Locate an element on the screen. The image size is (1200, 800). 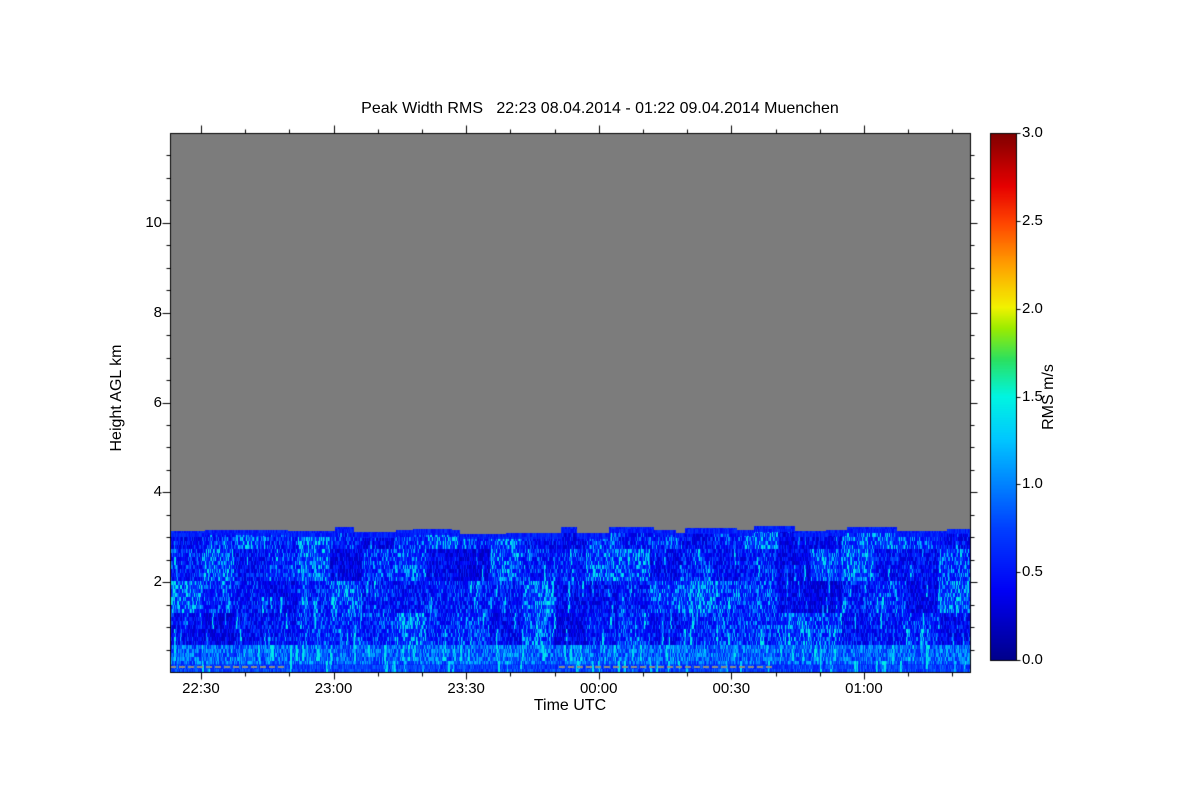
y-tick-label: 10 is located at coordinates (153, 222).